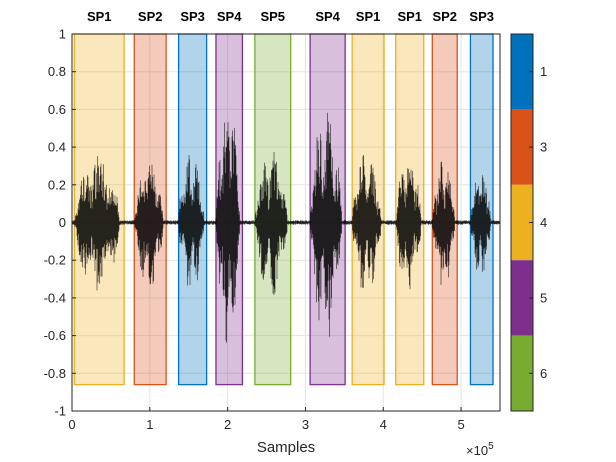  I want to click on colorbar-frame, so click(522, 222).